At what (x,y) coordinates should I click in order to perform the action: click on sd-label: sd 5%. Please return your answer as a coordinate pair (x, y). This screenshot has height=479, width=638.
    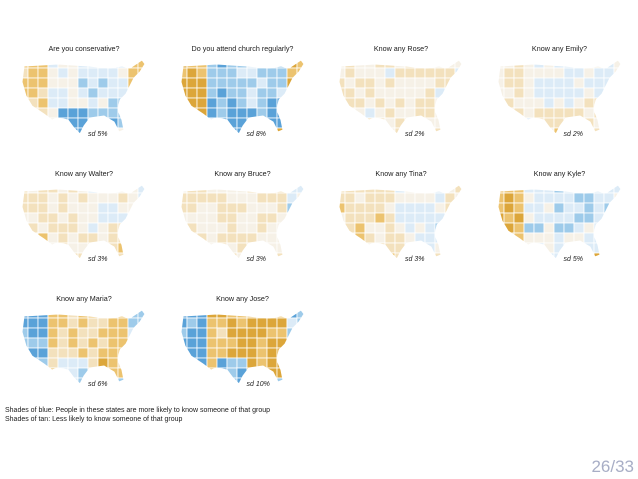
    Looking at the image, I should click on (573, 259).